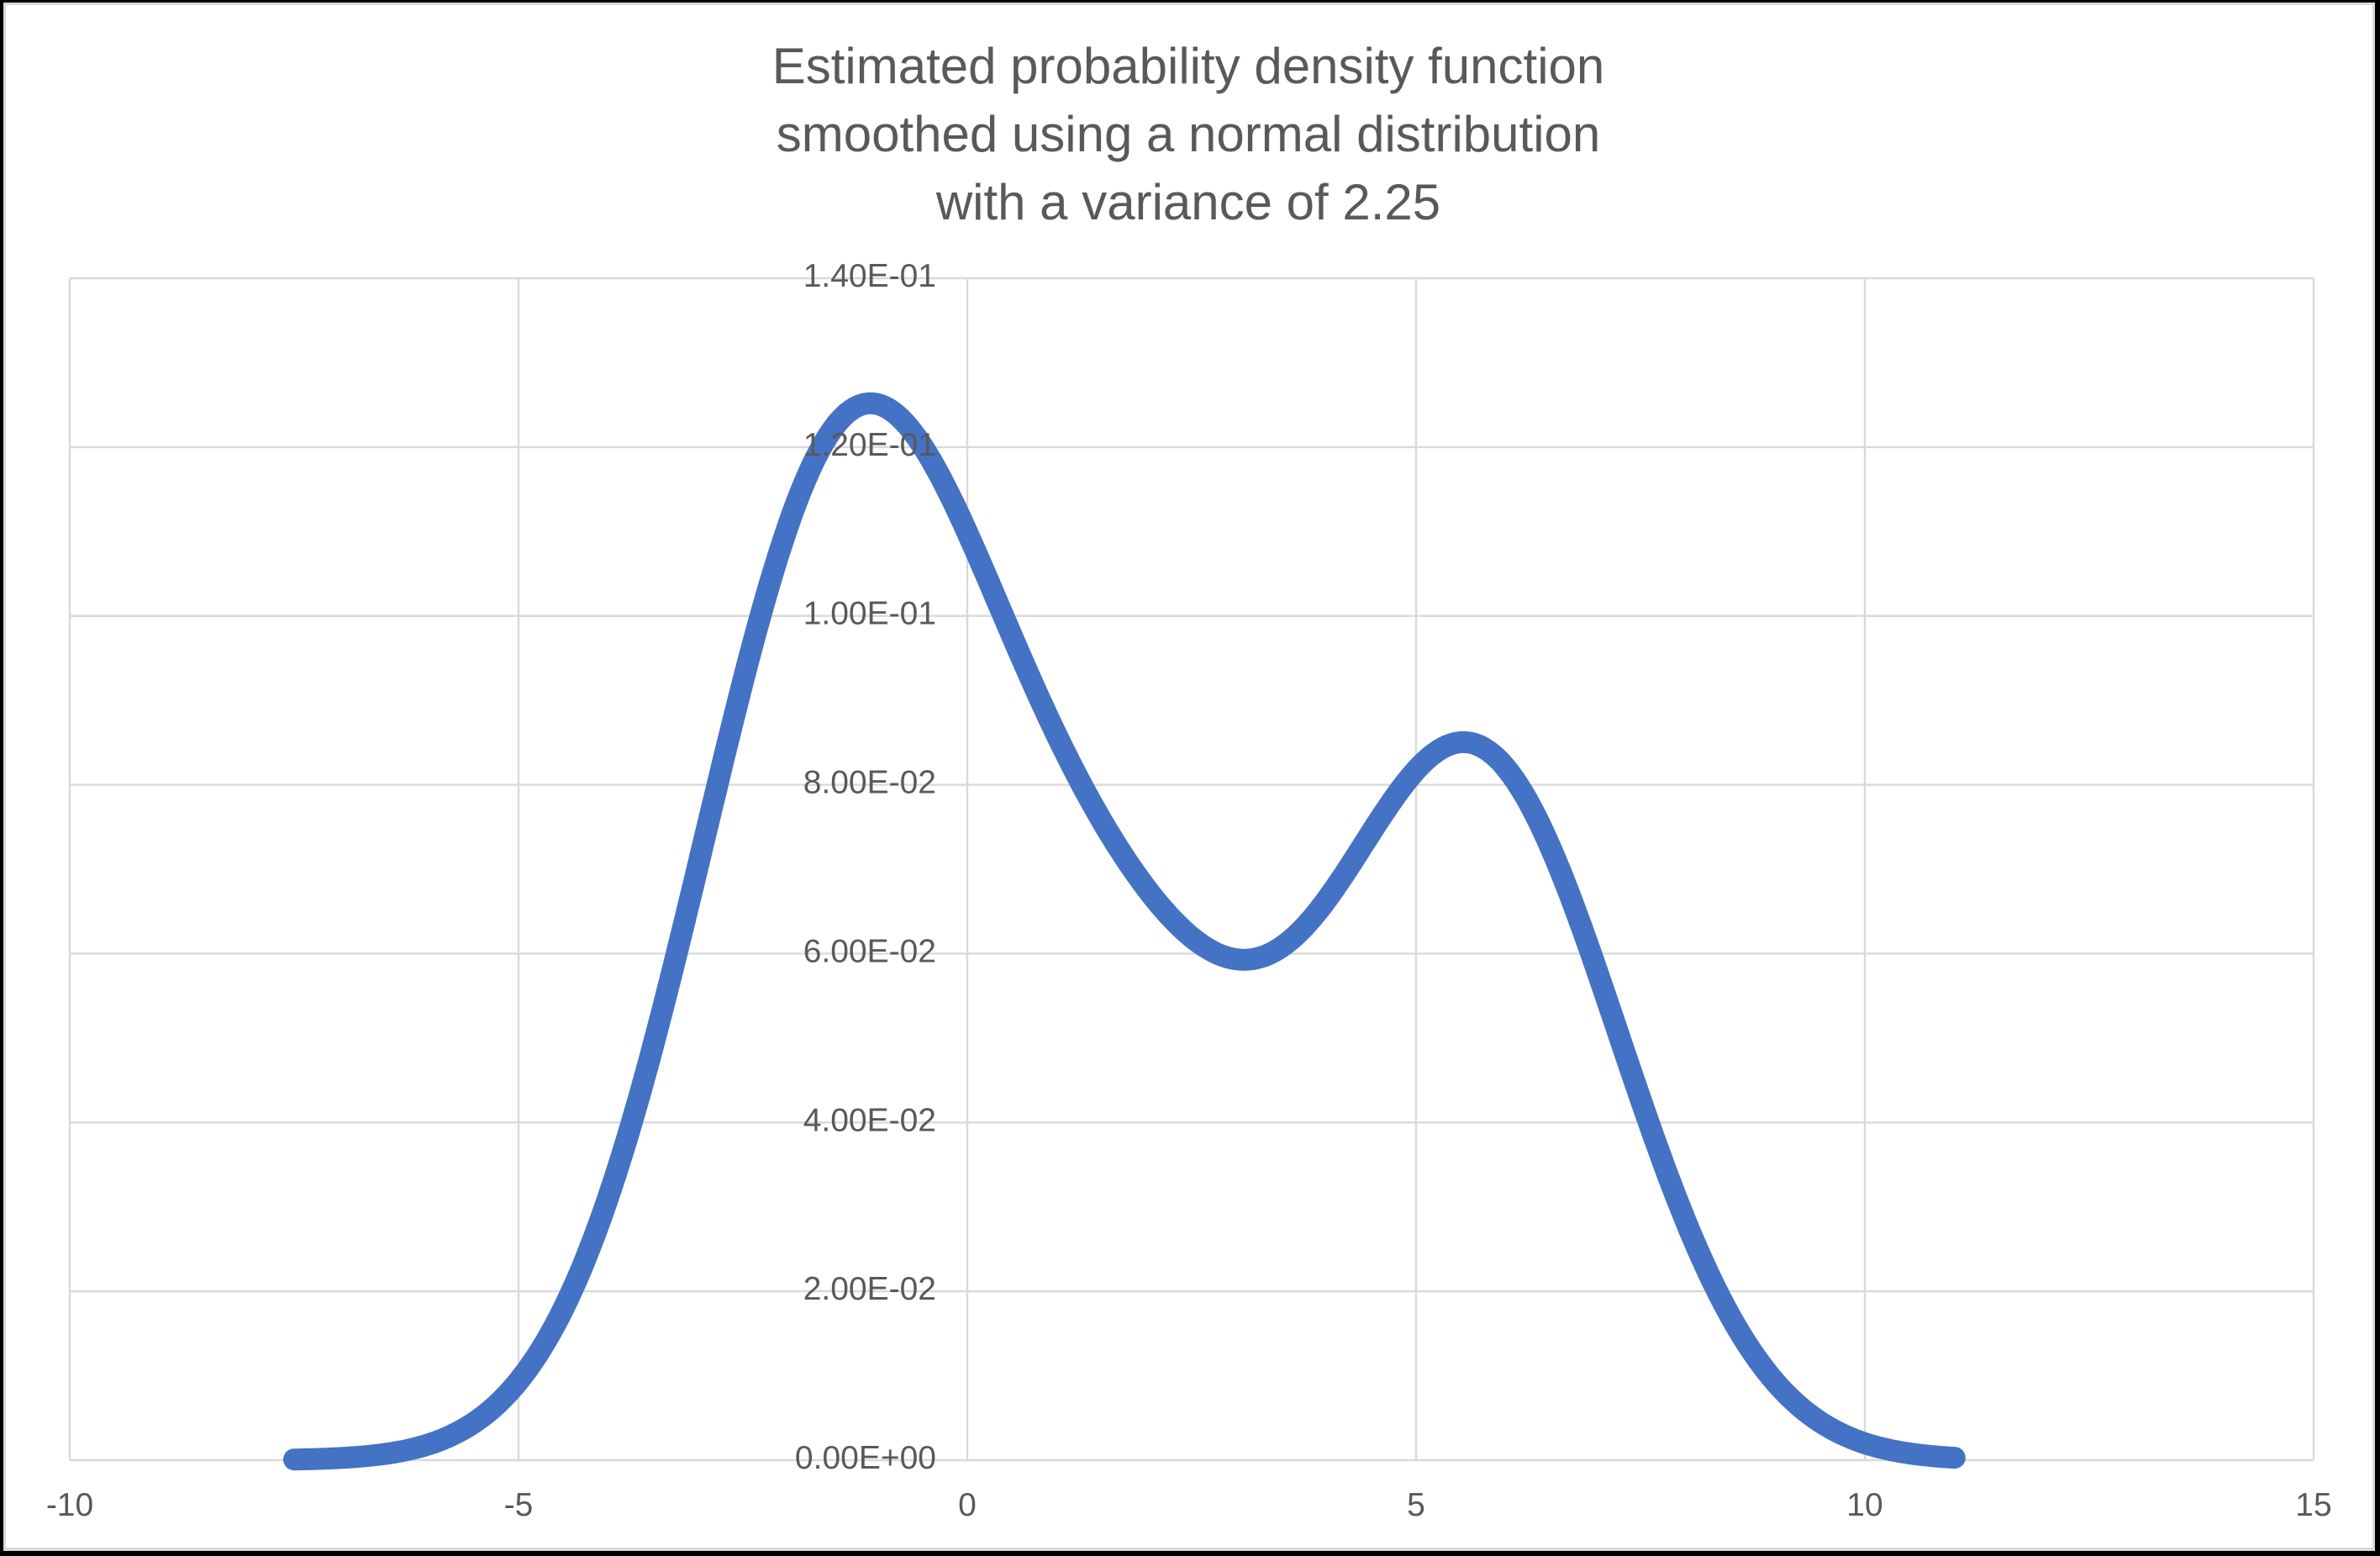 This screenshot has height=1556, width=2380. I want to click on svg-text: 8.00E-02, so click(869, 783).